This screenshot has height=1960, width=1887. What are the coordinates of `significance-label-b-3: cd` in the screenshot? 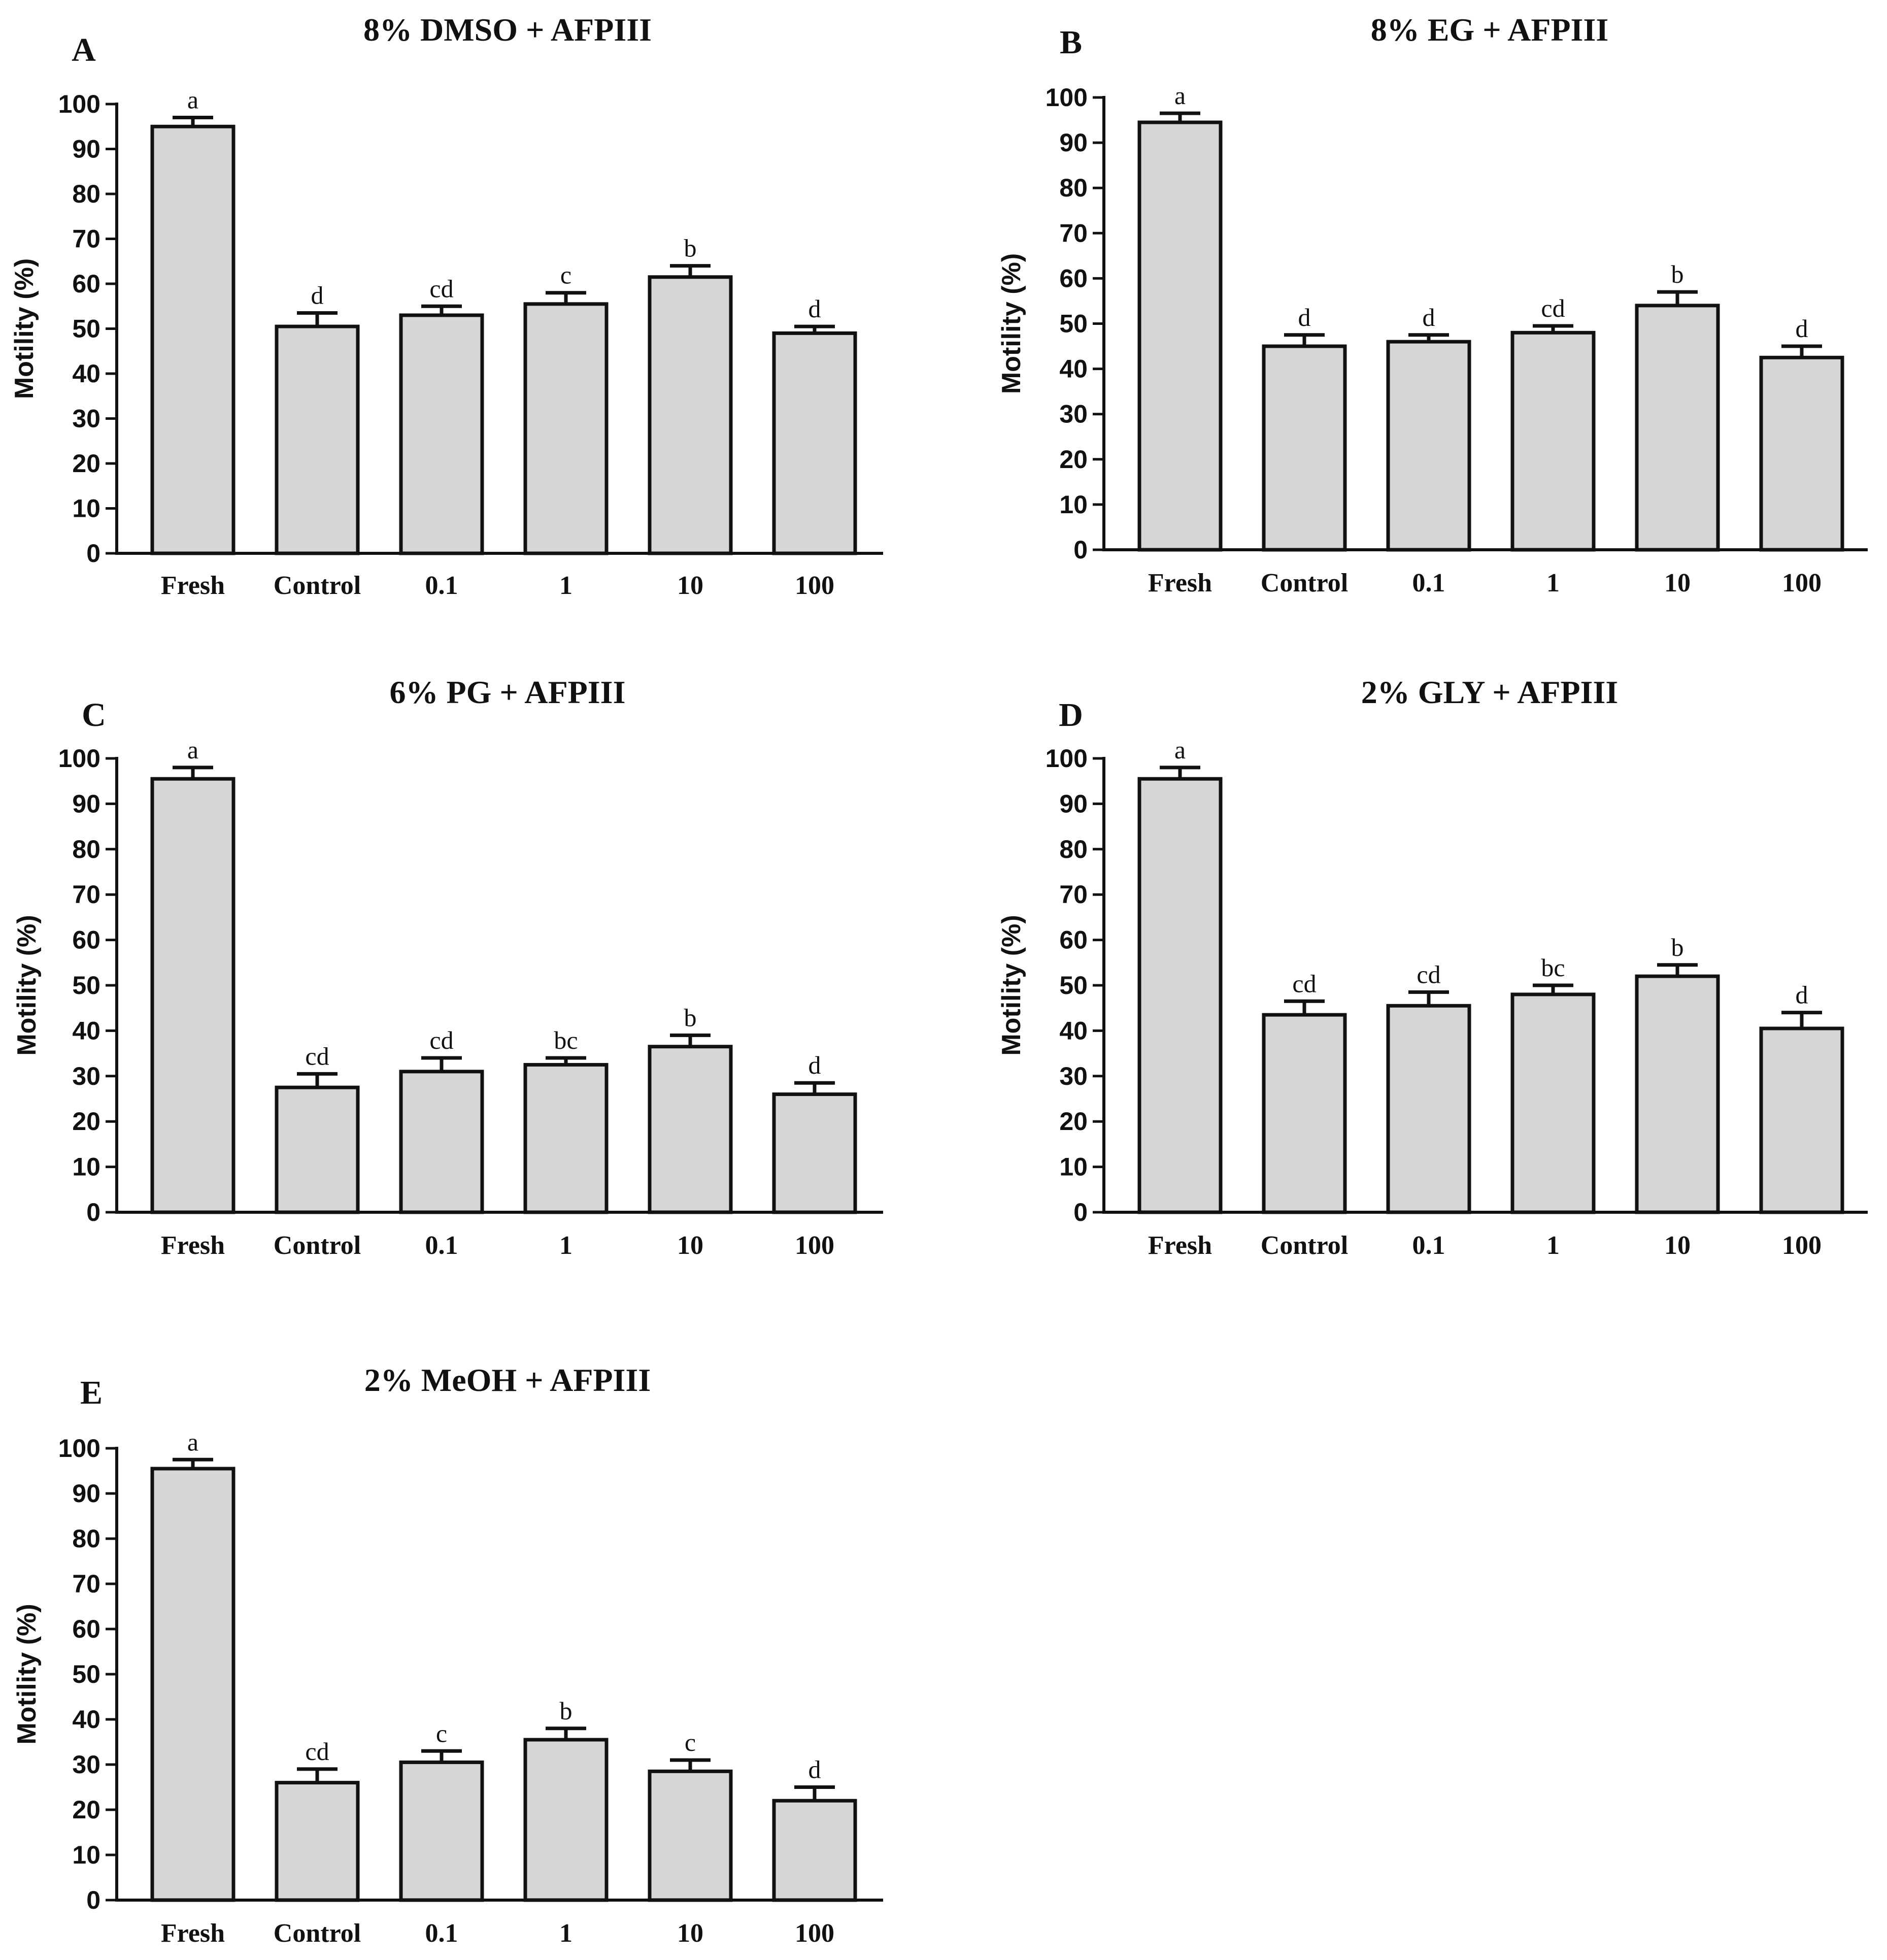 It's located at (1553, 308).